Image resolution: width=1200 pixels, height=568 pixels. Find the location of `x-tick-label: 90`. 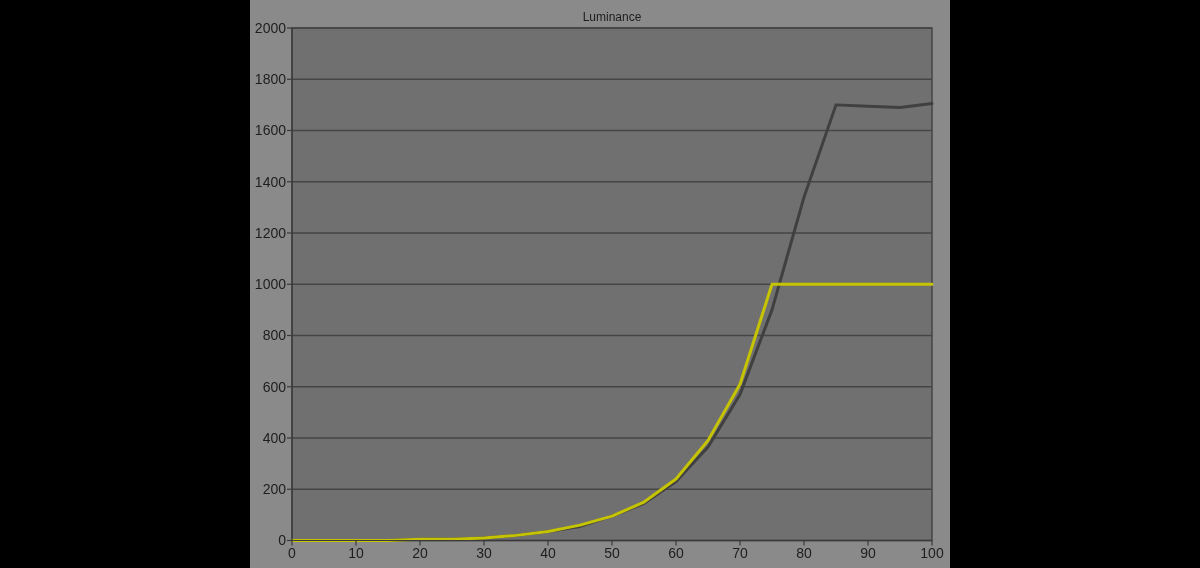

x-tick-label: 90 is located at coordinates (868, 553).